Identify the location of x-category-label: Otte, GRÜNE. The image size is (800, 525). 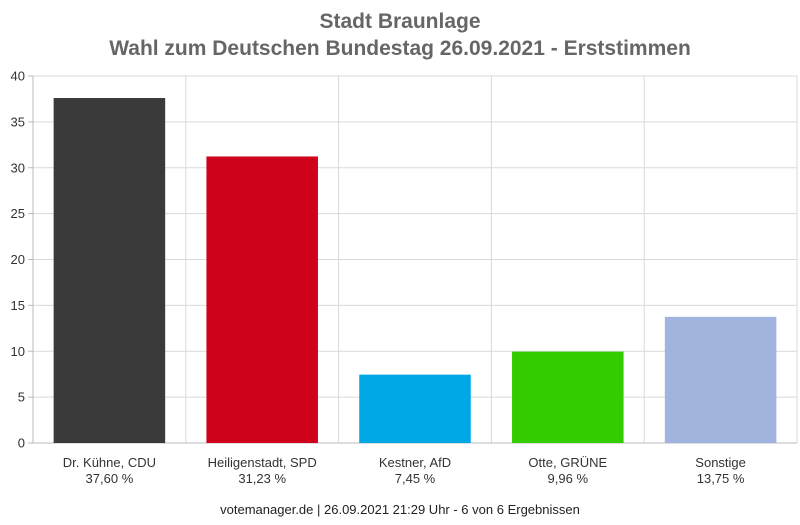
(567, 462).